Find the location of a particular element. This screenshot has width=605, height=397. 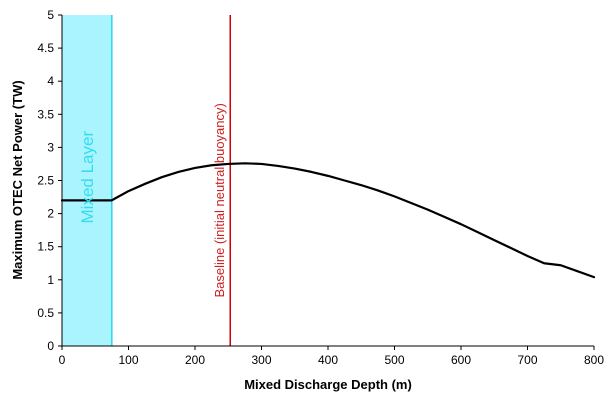

x-tick-label: 0 is located at coordinates (62, 360).